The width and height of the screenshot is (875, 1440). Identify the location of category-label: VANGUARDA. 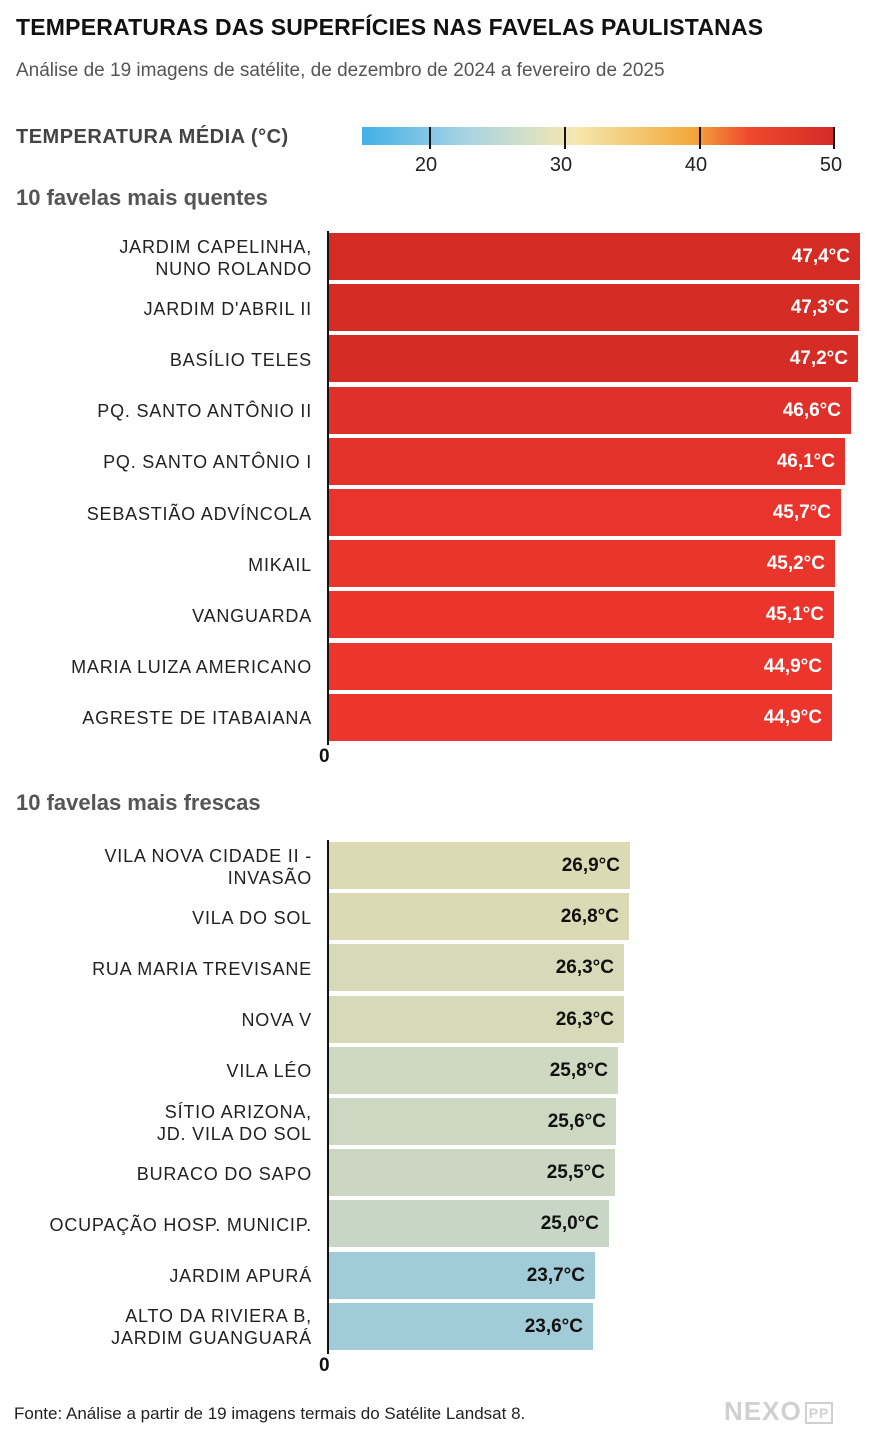
(252, 615).